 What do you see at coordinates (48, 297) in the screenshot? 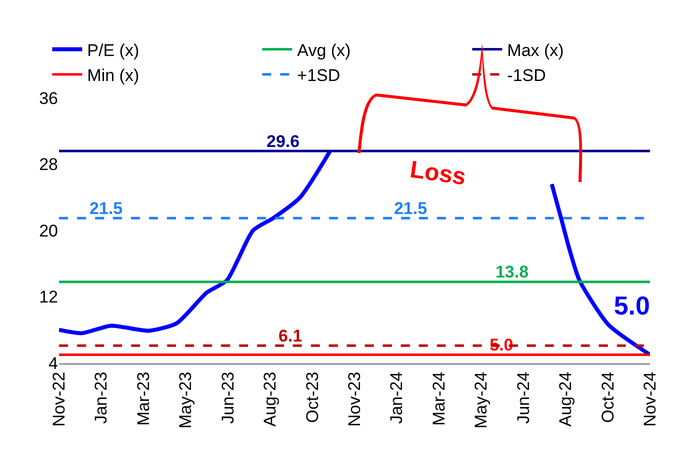
I see `y-tick-label: 12` at bounding box center [48, 297].